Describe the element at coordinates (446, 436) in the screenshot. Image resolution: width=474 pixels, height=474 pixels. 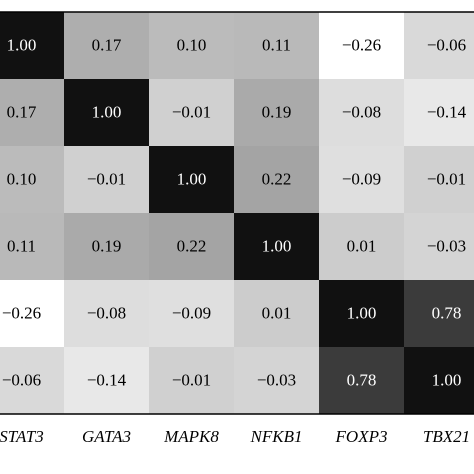
I see `x-tick-label: TBX21` at that location.